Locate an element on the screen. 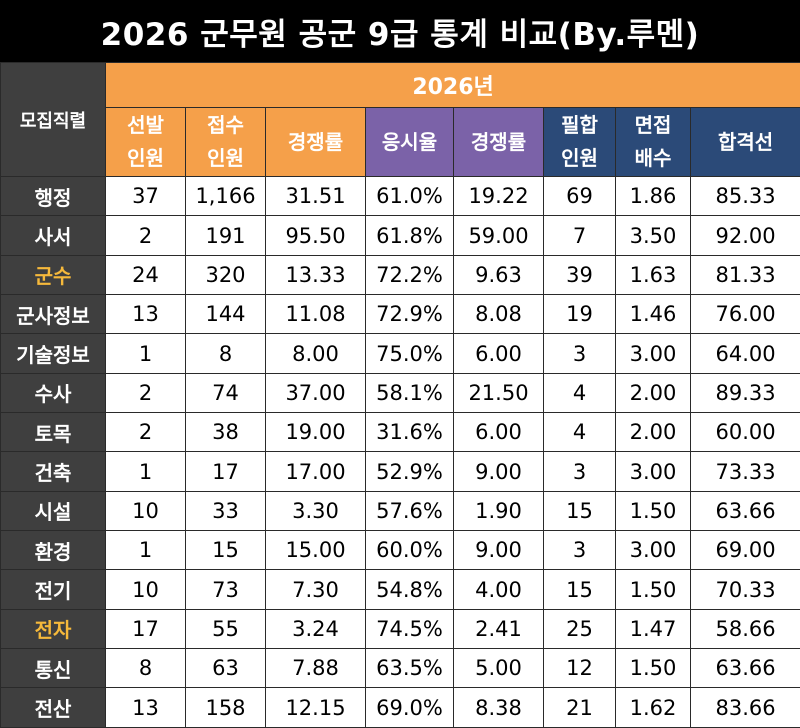 The width and height of the screenshot is (800, 728). page-title: 2026 군무원 공군 9급 통계 비교(By.루멘) is located at coordinates (400, 31).